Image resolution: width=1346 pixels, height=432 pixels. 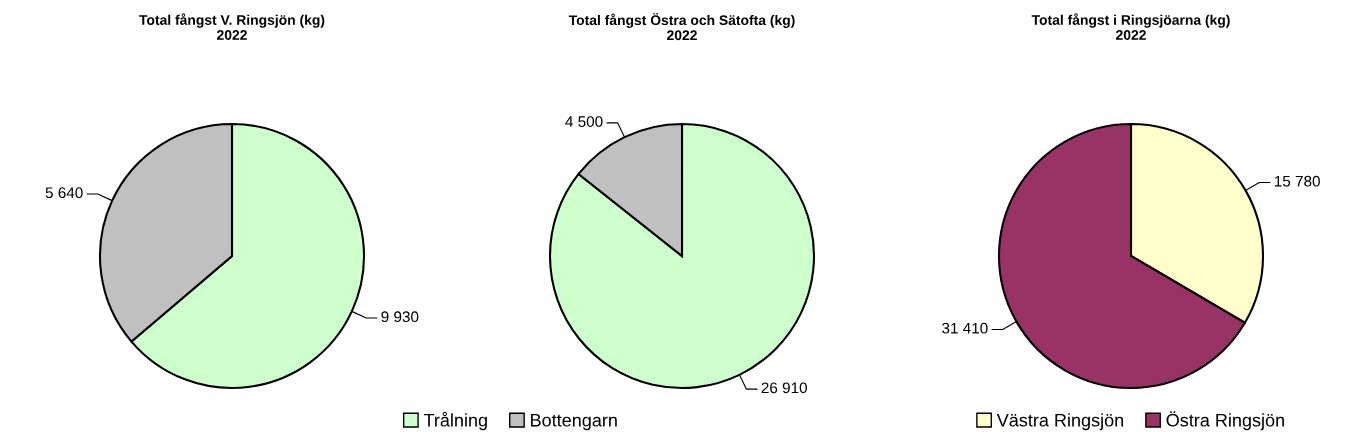 What do you see at coordinates (1297, 181) in the screenshot?
I see `data-label: 15 780` at bounding box center [1297, 181].